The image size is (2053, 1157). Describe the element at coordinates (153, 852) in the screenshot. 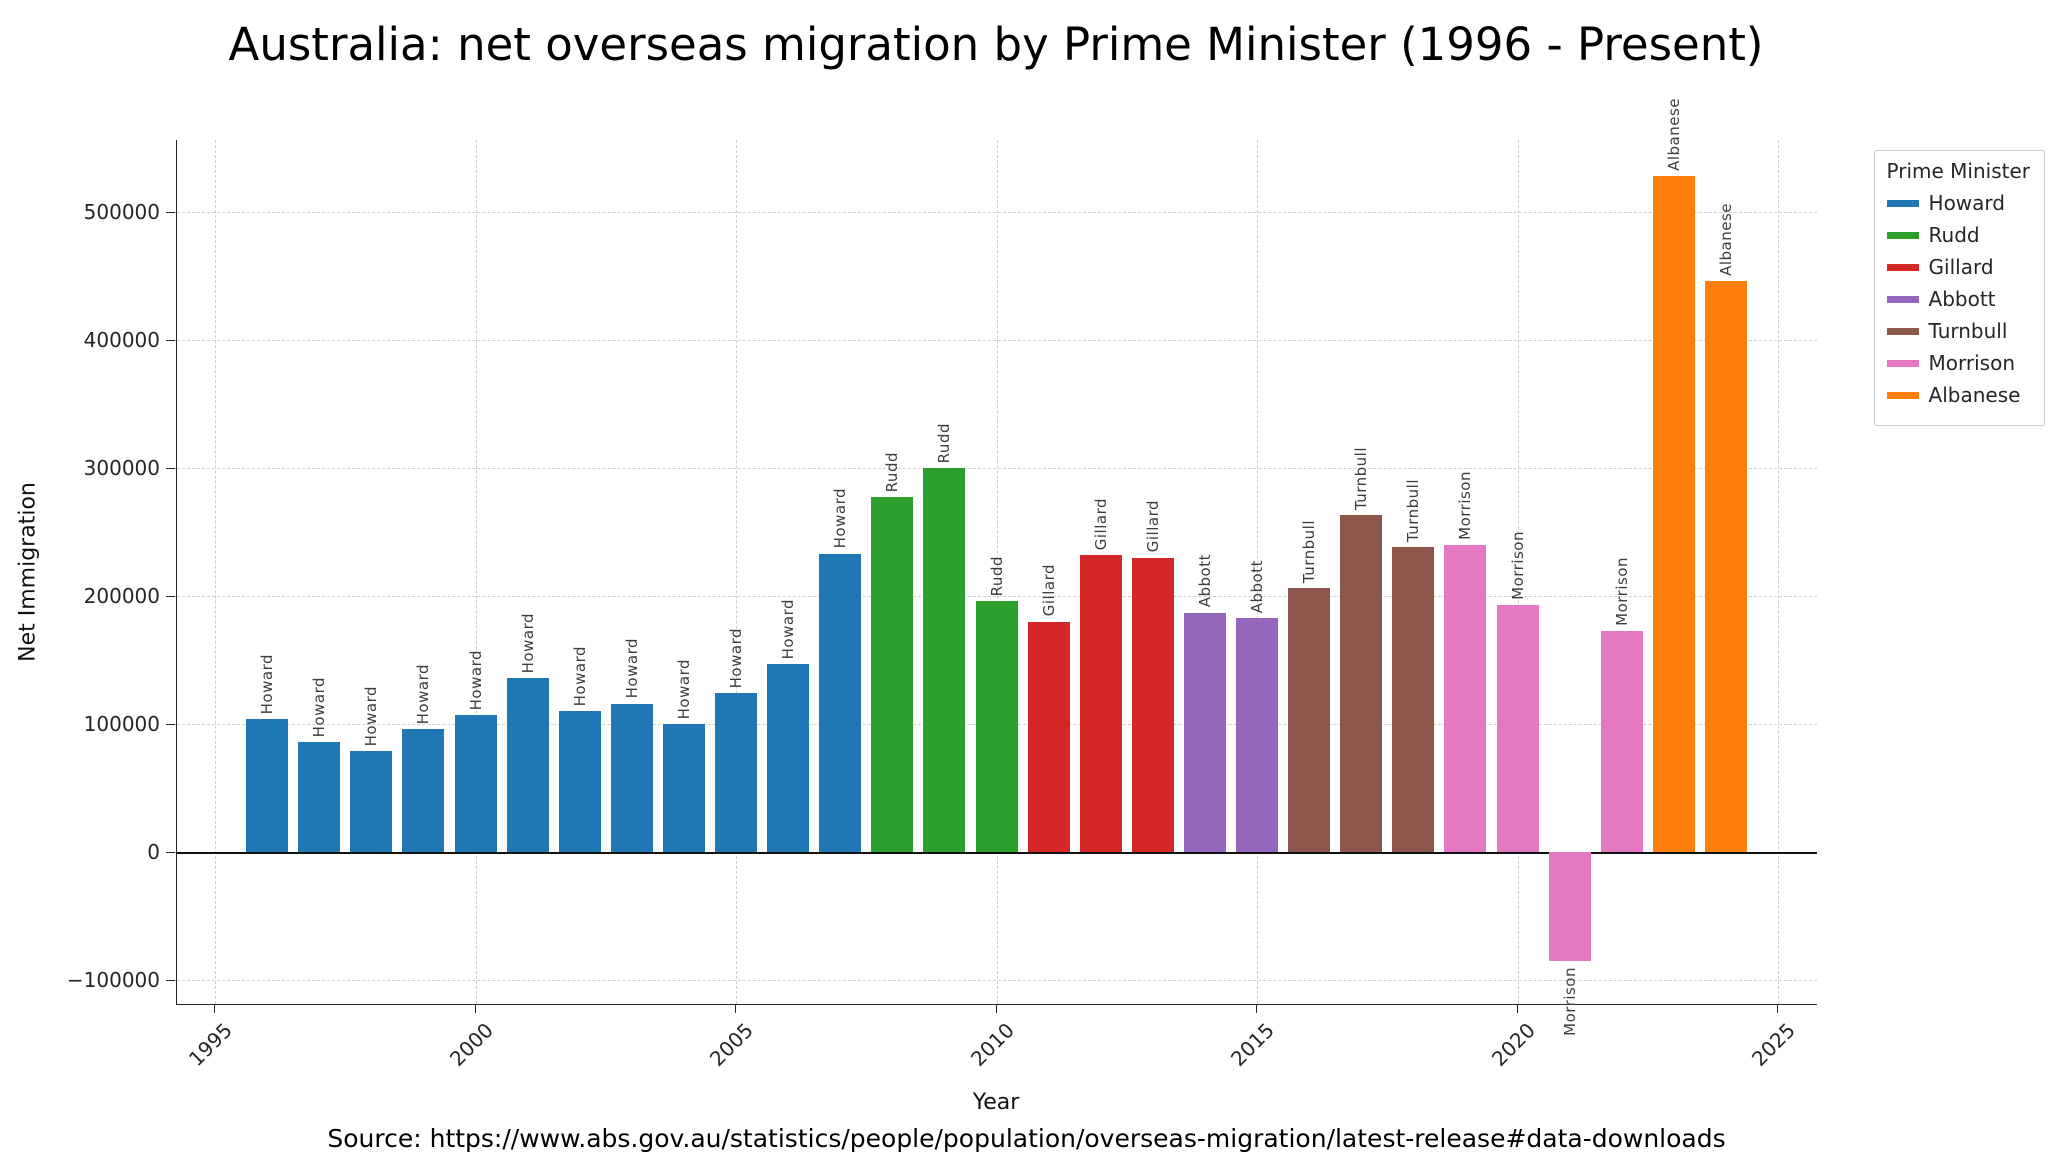

I see `y-tick-label: 0` at that location.